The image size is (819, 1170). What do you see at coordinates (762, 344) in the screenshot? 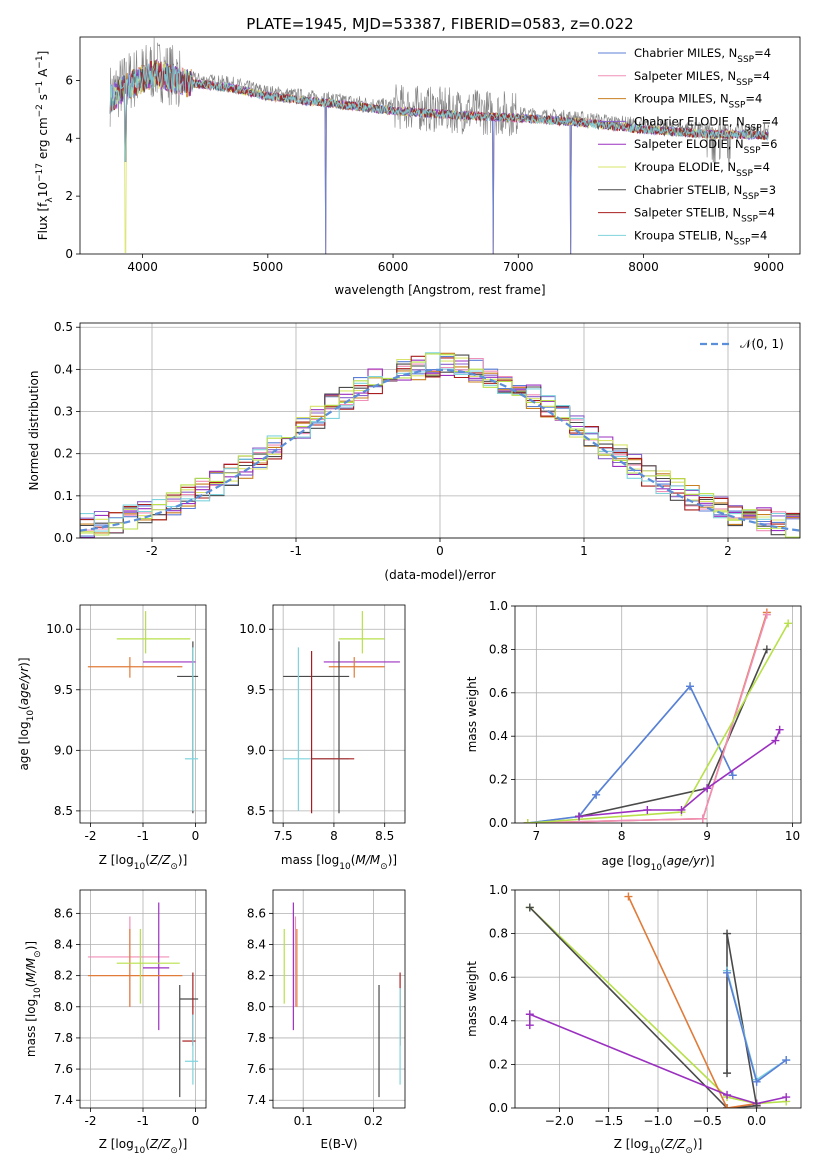
I see `legend-entry: 𝒩(0, 1)` at bounding box center [762, 344].